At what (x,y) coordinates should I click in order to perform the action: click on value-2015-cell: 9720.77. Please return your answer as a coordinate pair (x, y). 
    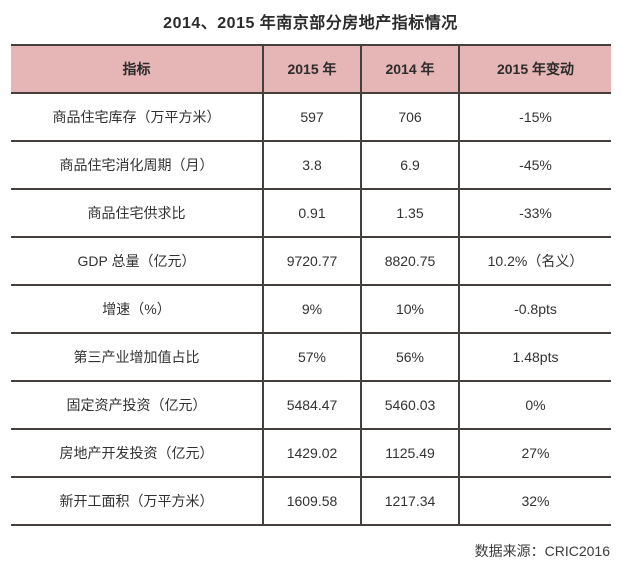
    Looking at the image, I should click on (311, 261).